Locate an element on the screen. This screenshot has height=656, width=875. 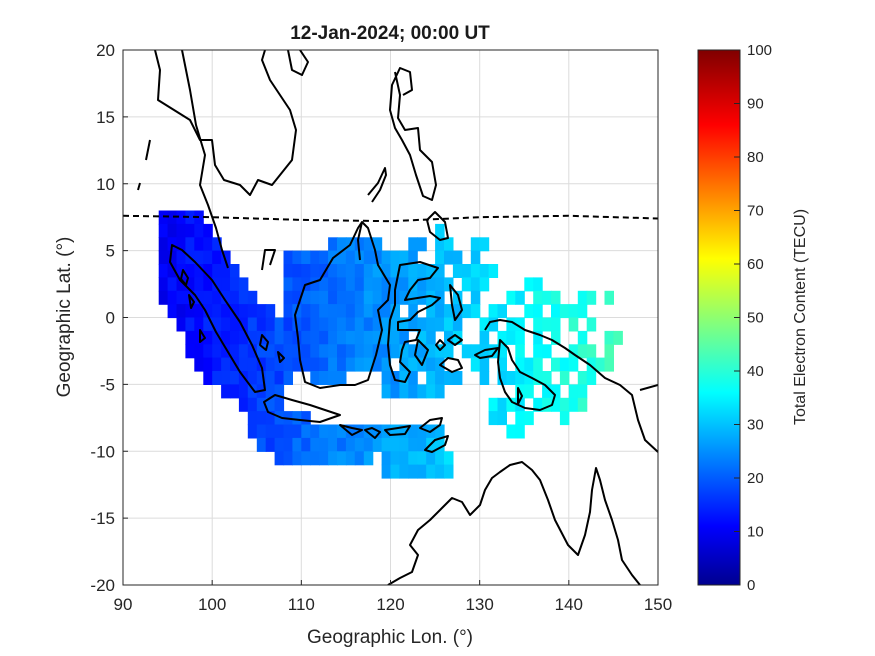
chart-title: 12-Jan-2024; 00:00 UT is located at coordinates (390, 33).